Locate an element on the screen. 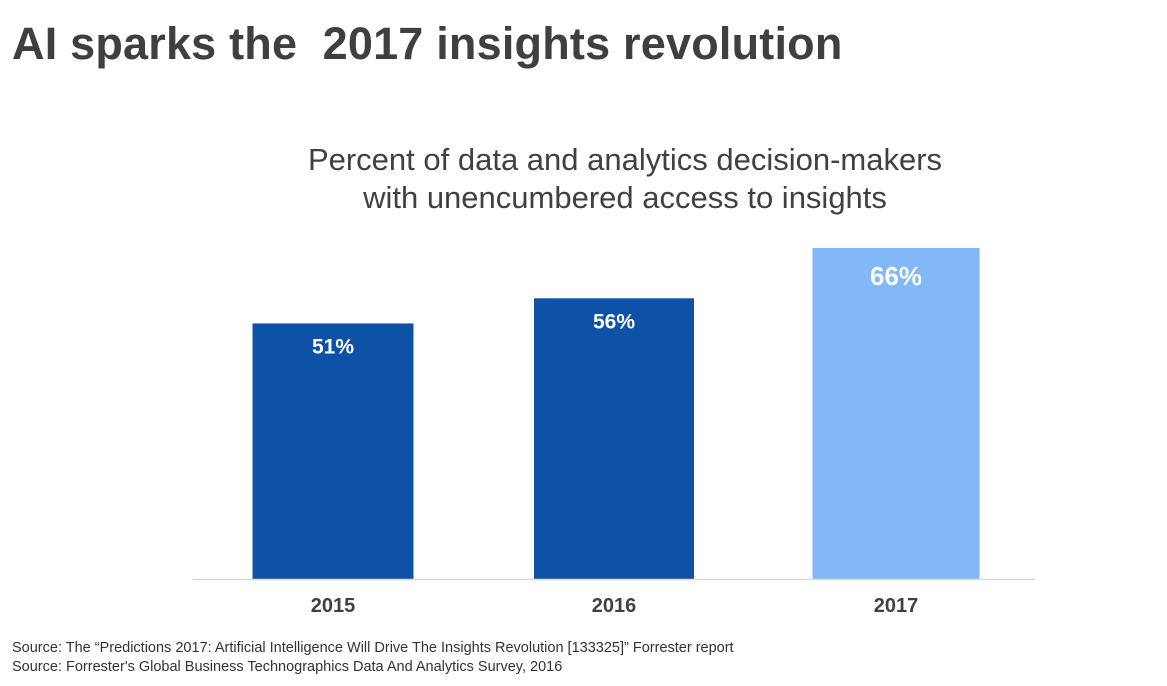  bar-2017 is located at coordinates (896, 414).